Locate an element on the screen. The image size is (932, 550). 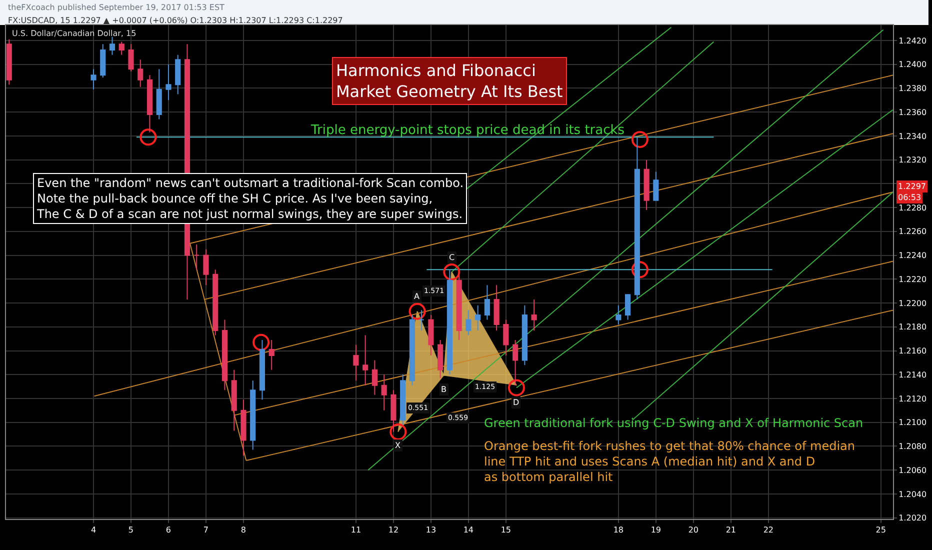
annotation: Green traditional fork using C-D Swing and X of Harmonic Scan is located at coordinates (674, 423).